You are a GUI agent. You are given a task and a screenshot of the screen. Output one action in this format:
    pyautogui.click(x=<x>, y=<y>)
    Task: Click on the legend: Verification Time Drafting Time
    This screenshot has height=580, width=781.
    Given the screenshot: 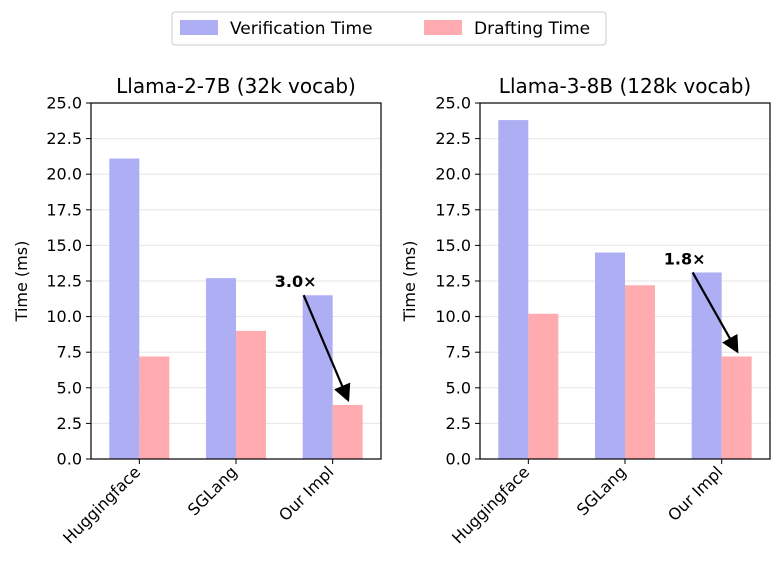 What is the action you would take?
    pyautogui.click(x=389, y=28)
    